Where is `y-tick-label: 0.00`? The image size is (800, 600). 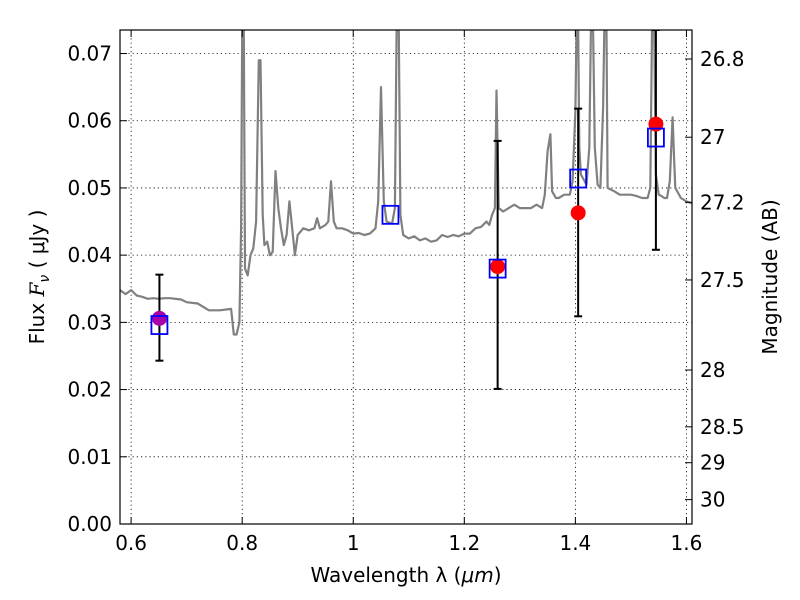
y-tick-label: 0.00 is located at coordinates (89, 524).